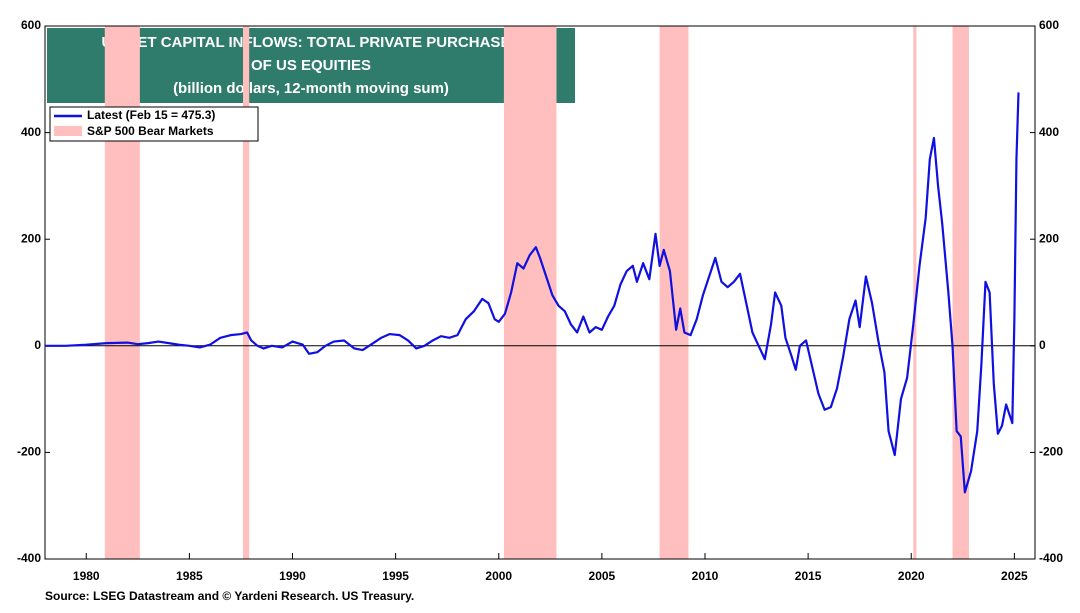 This screenshot has width=1080, height=613. I want to click on legend-label: Latest (Feb 15 = 475.3), so click(151, 115).